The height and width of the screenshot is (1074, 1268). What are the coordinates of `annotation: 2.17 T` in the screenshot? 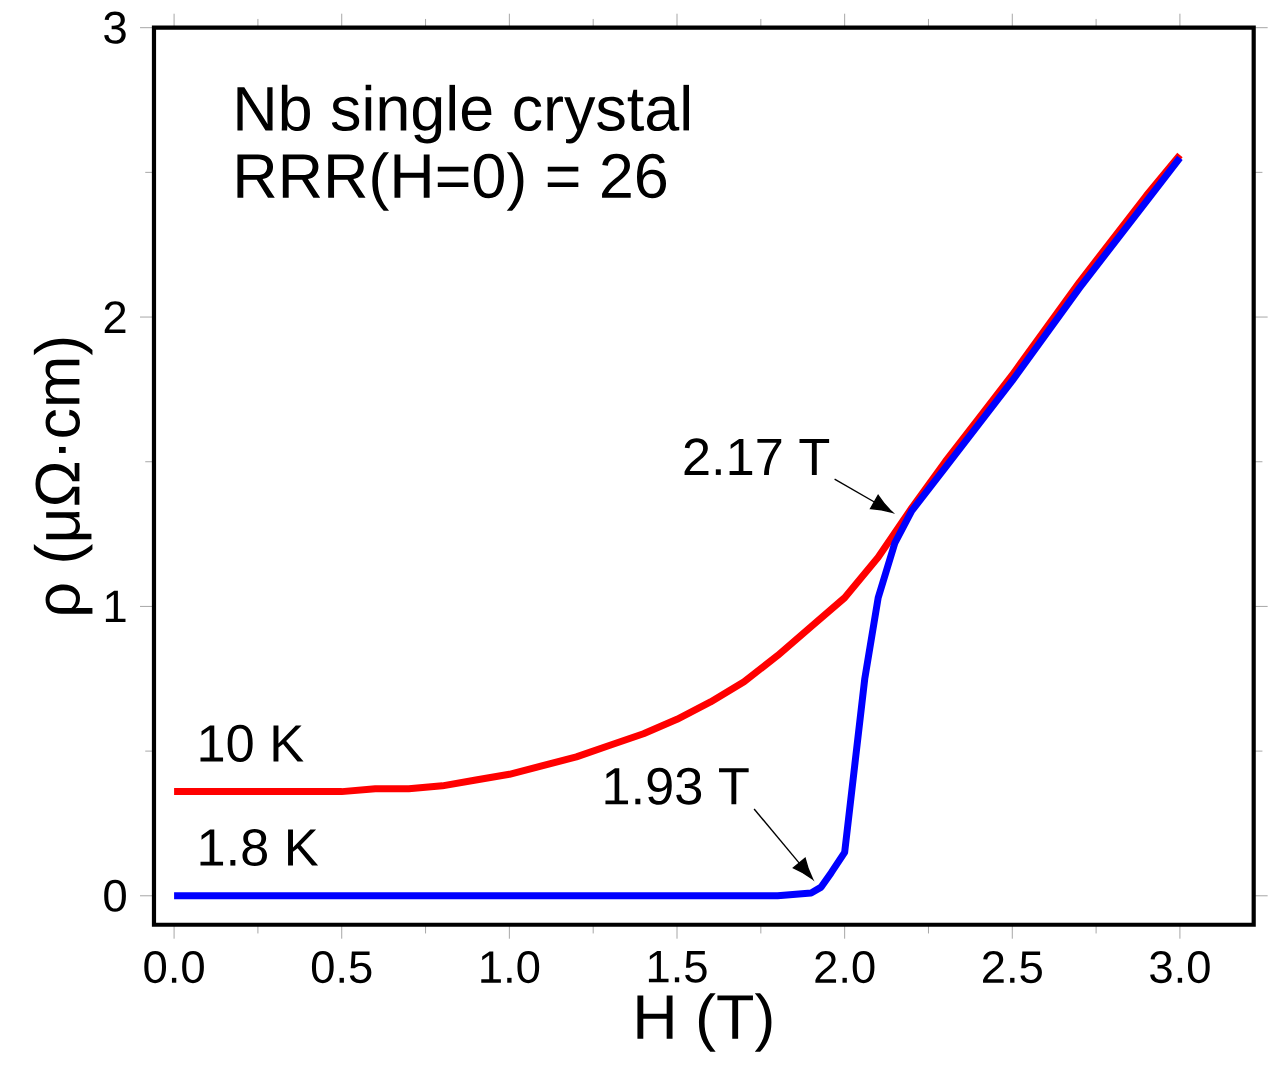 It's located at (757, 457).